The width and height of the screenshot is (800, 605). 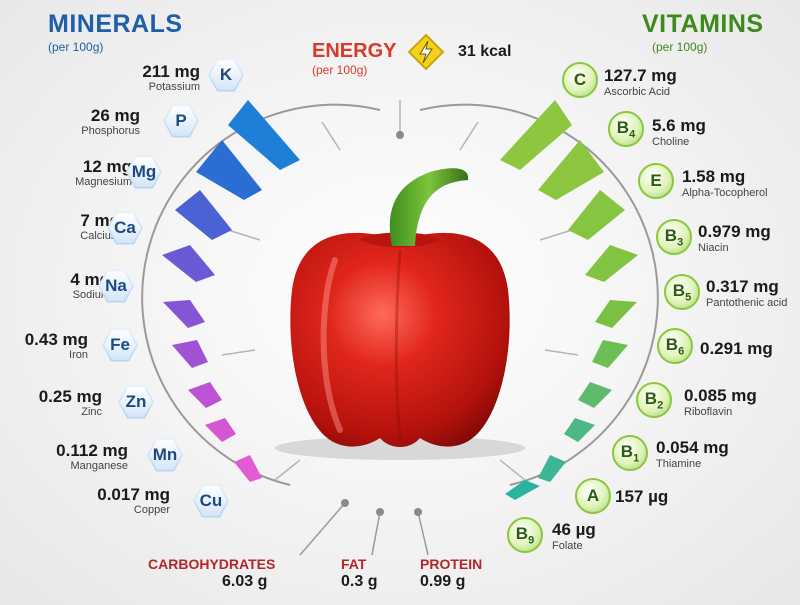 I want to click on macro-connectors, so click(x=364, y=527).